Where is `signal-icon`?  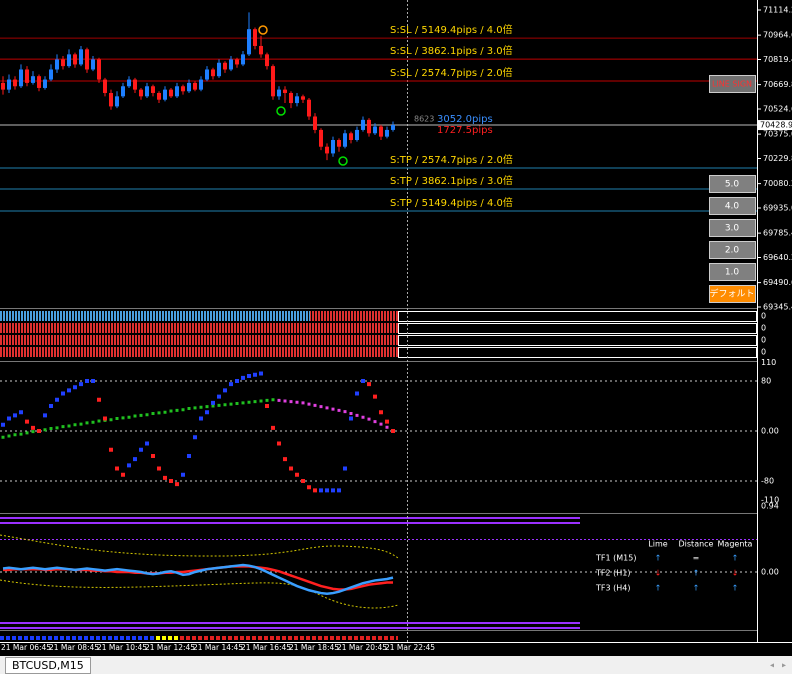
signal-icon is located at coordinates (343, 161).